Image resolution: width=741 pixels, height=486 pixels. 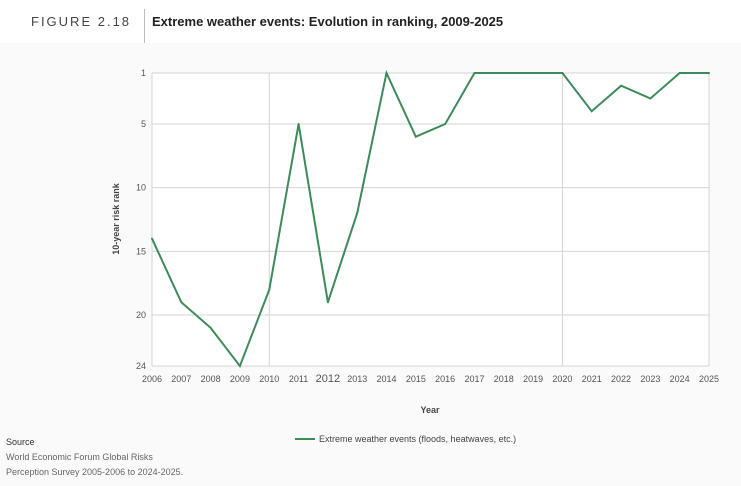 What do you see at coordinates (20, 442) in the screenshot?
I see `source-heading: Source` at bounding box center [20, 442].